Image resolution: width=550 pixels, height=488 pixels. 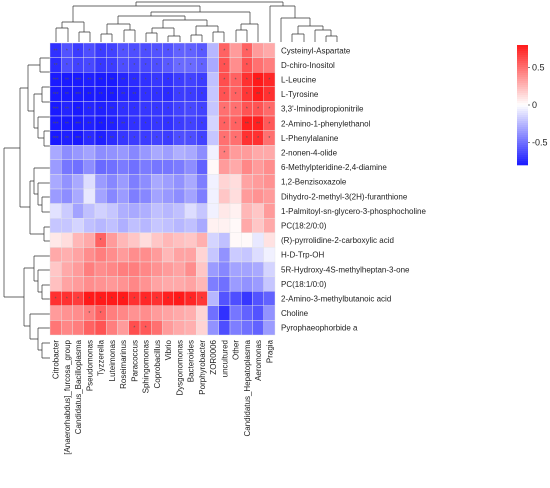 I want to click on row-label: PC(18:1/0:0), so click(x=304, y=284).